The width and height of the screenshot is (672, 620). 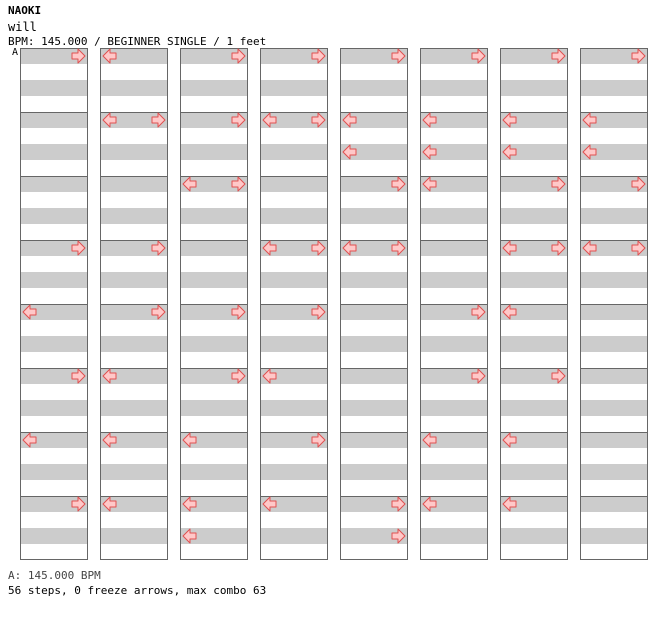 What do you see at coordinates (15, 52) in the screenshot?
I see `bpm-marker: A` at bounding box center [15, 52].